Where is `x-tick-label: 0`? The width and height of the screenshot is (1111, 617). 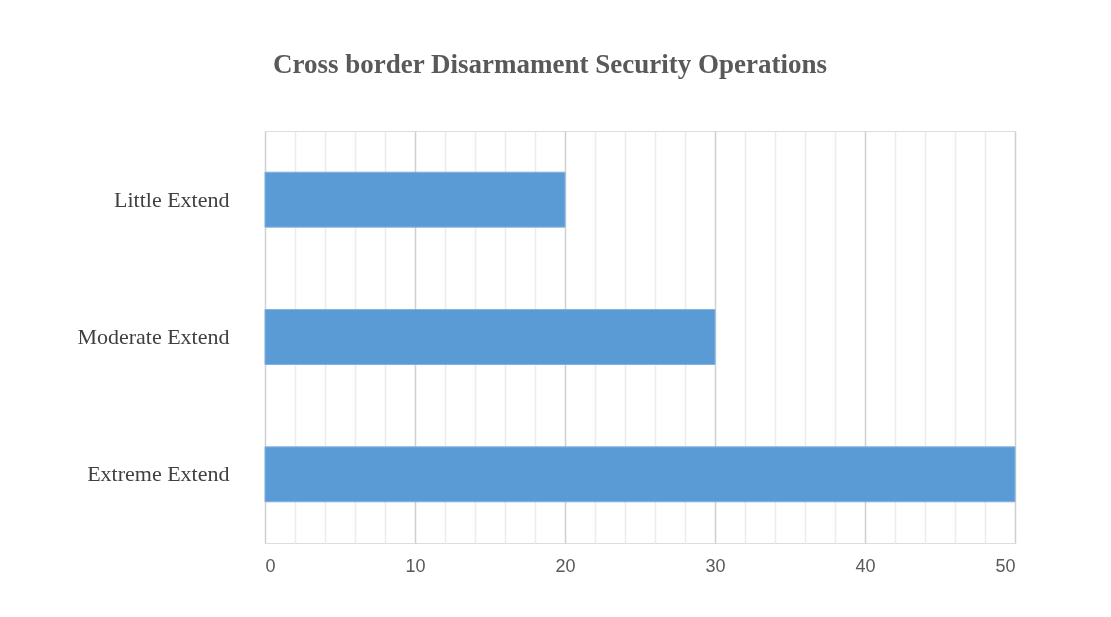
x-tick-label: 0 is located at coordinates (270, 565).